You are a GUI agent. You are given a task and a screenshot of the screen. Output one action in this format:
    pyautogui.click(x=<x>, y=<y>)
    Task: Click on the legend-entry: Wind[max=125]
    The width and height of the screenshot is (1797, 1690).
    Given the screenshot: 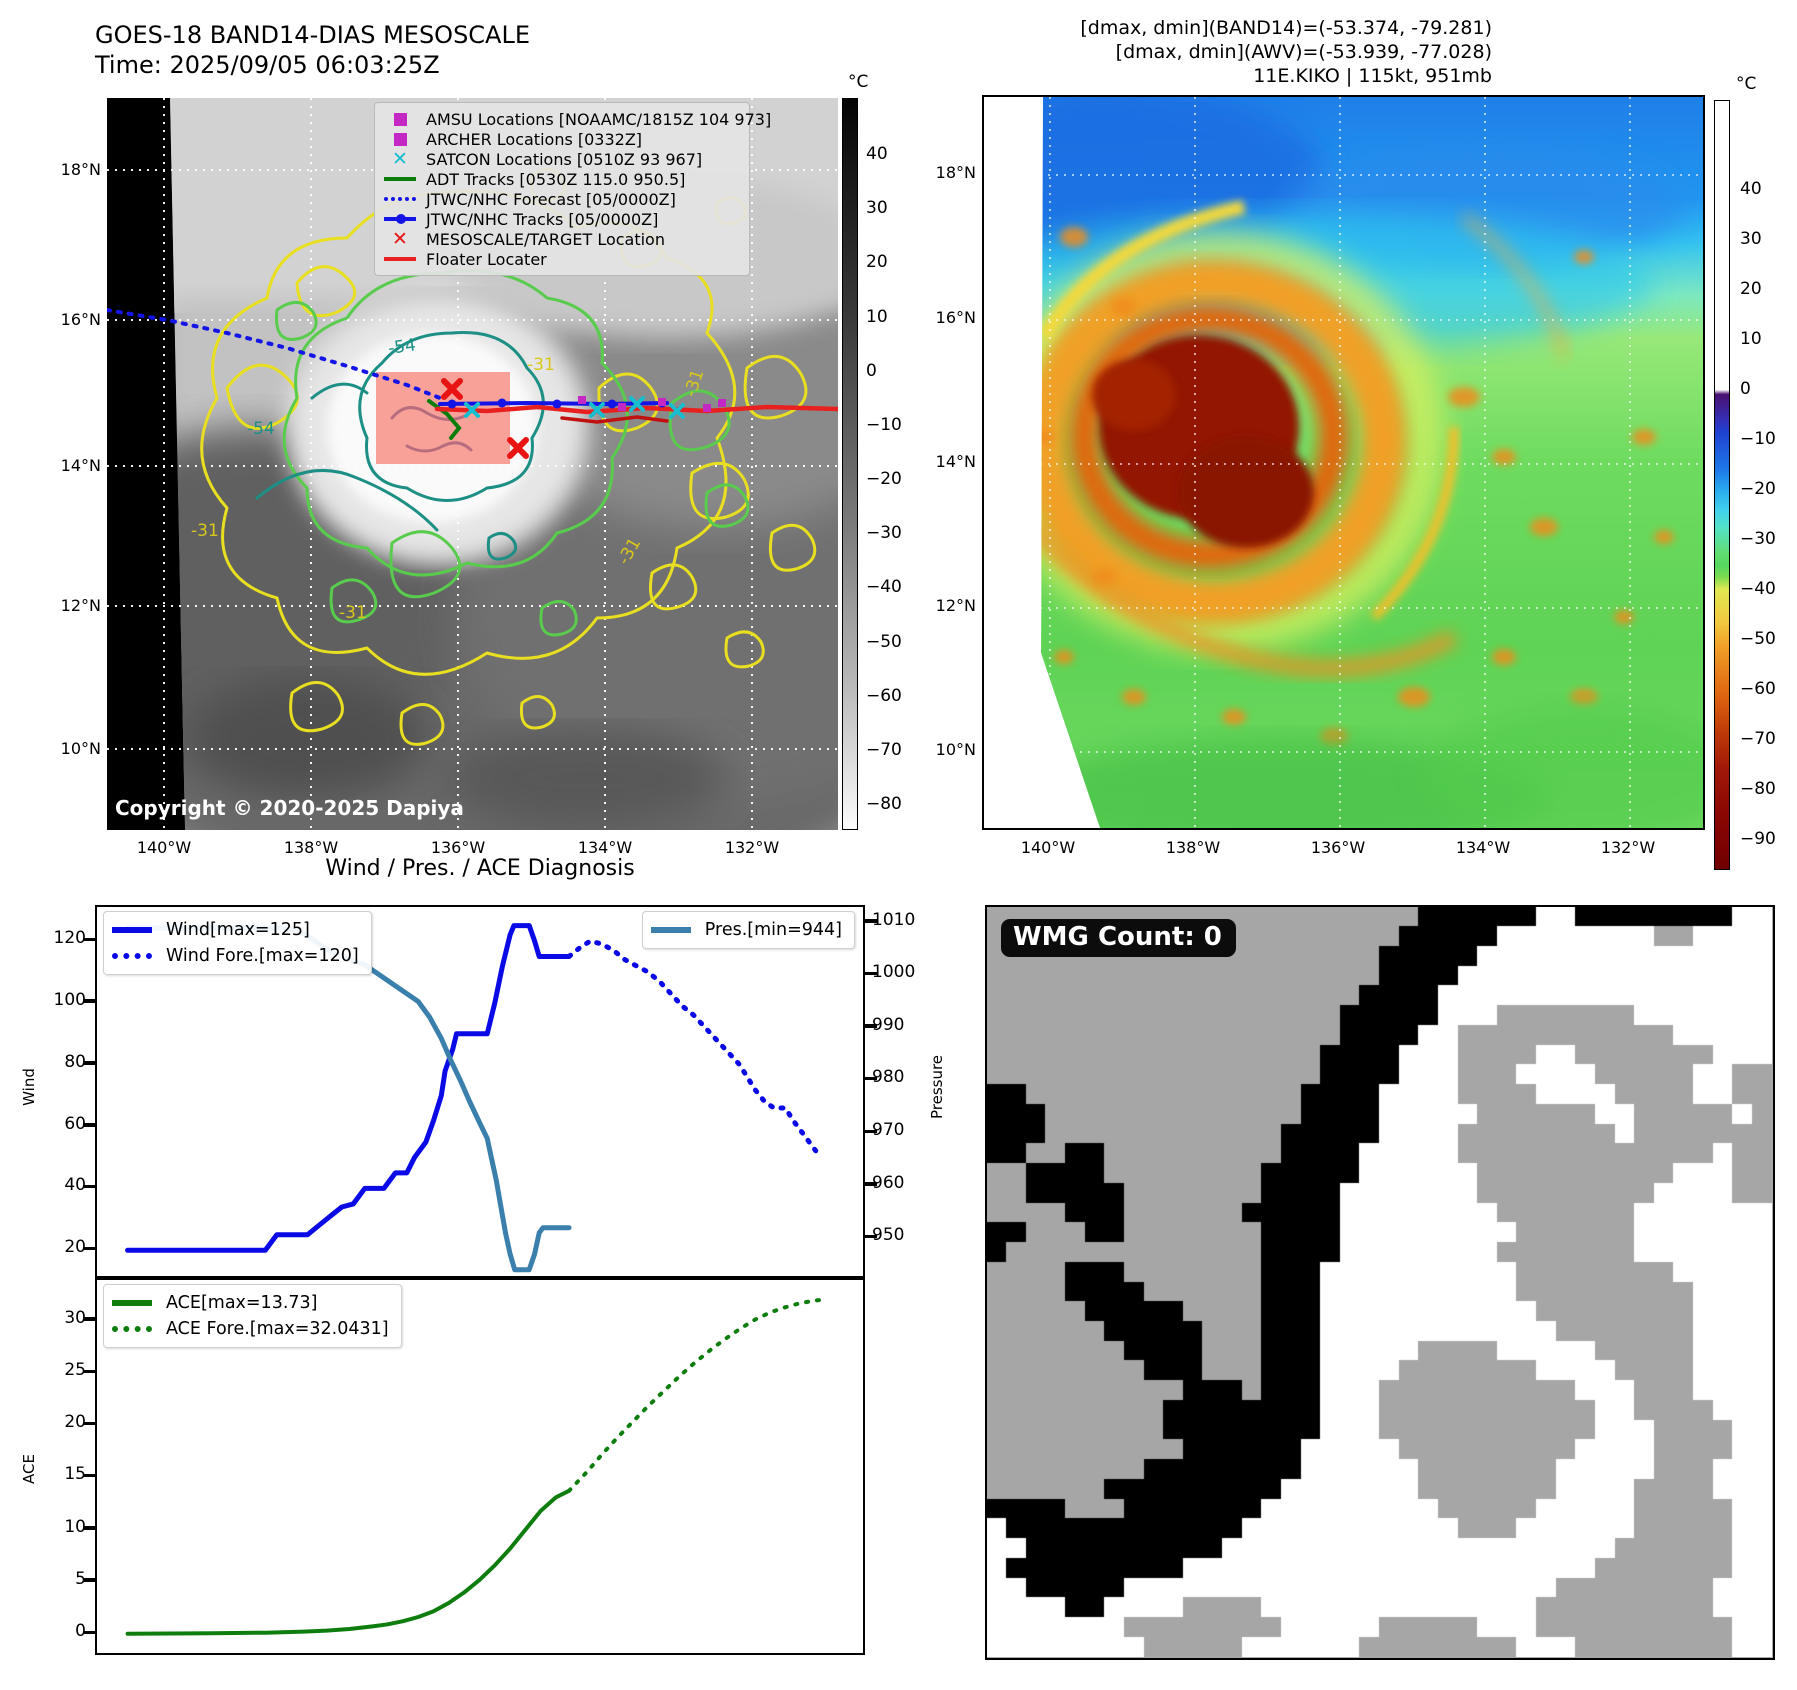 What is the action you would take?
    pyautogui.click(x=235, y=930)
    